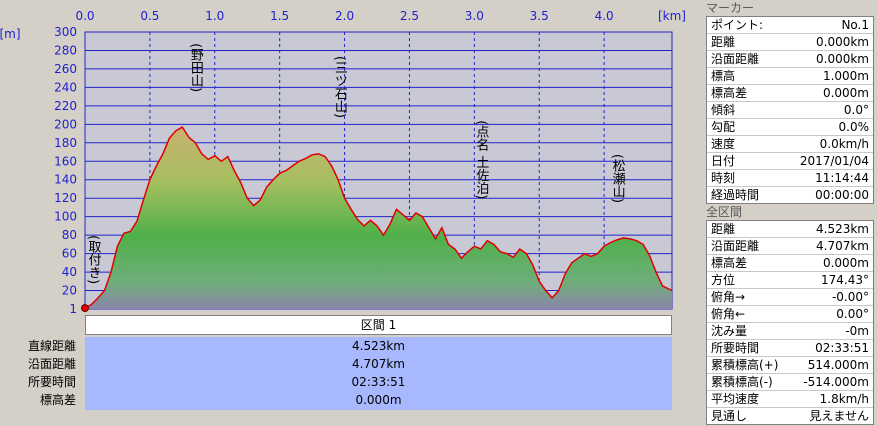  Describe the element at coordinates (65, 161) in the screenshot. I see `y-tick-label: 160` at that location.